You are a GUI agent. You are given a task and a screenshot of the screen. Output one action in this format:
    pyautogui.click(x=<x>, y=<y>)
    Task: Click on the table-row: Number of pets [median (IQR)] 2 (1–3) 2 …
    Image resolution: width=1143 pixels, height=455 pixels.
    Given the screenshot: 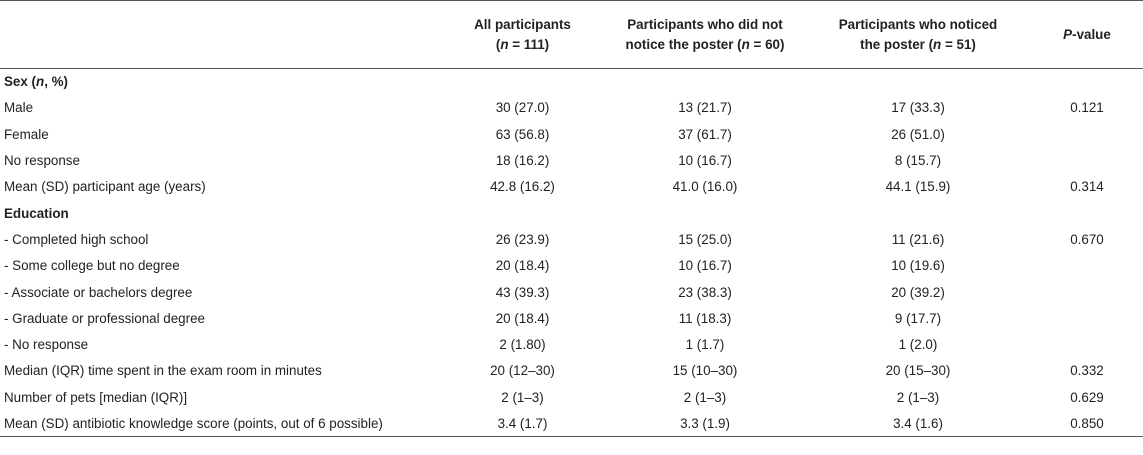 What is the action you would take?
    pyautogui.click(x=554, y=397)
    